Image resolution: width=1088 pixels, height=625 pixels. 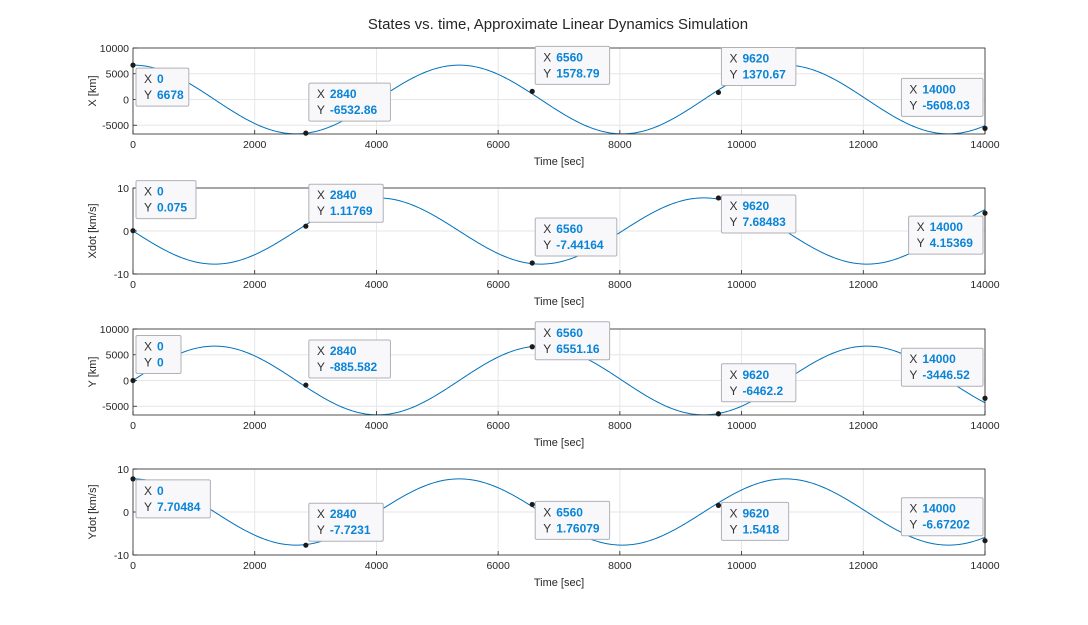 What do you see at coordinates (984, 145) in the screenshot?
I see `x-tick-label: 14000` at bounding box center [984, 145].